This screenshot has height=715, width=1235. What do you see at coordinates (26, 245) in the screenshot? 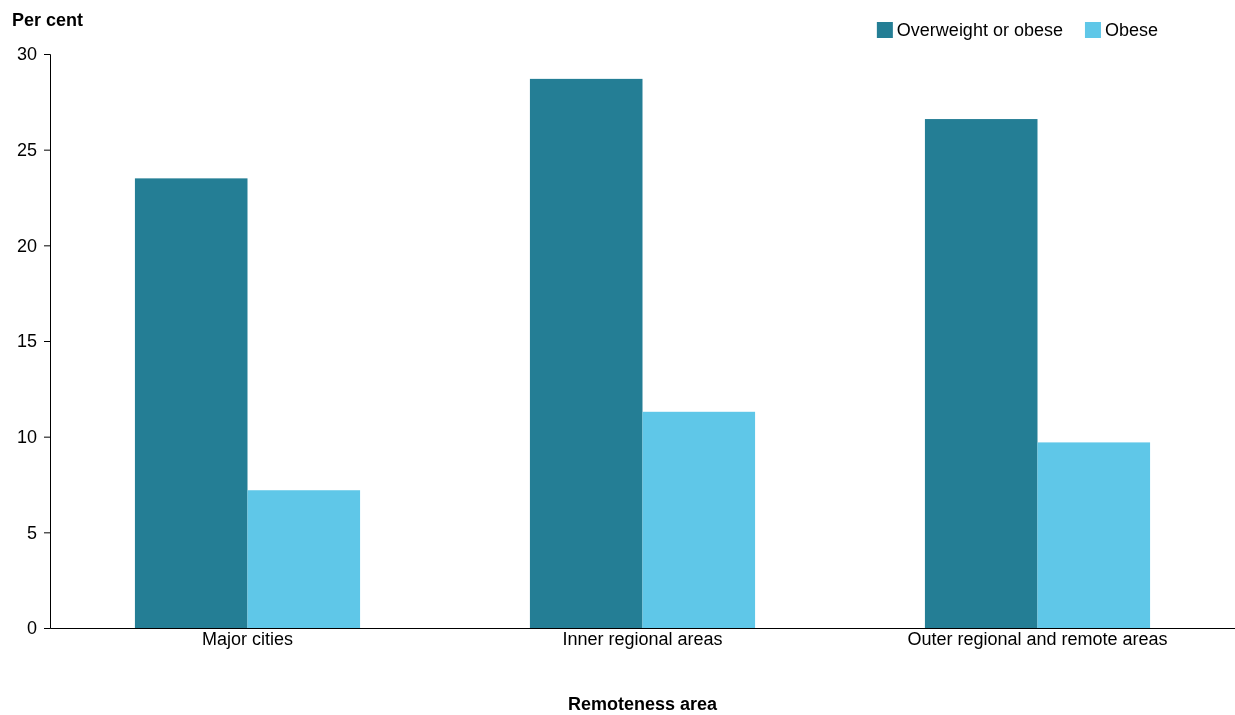
I see `y-tick-label: 20` at bounding box center [26, 245].